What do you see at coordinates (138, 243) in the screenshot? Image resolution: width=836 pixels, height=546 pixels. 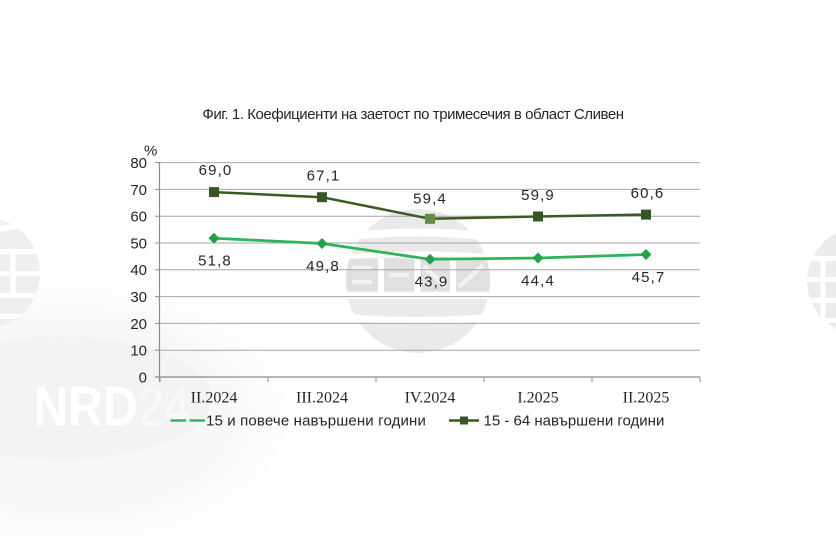 I see `svg-text: 50` at bounding box center [138, 243].